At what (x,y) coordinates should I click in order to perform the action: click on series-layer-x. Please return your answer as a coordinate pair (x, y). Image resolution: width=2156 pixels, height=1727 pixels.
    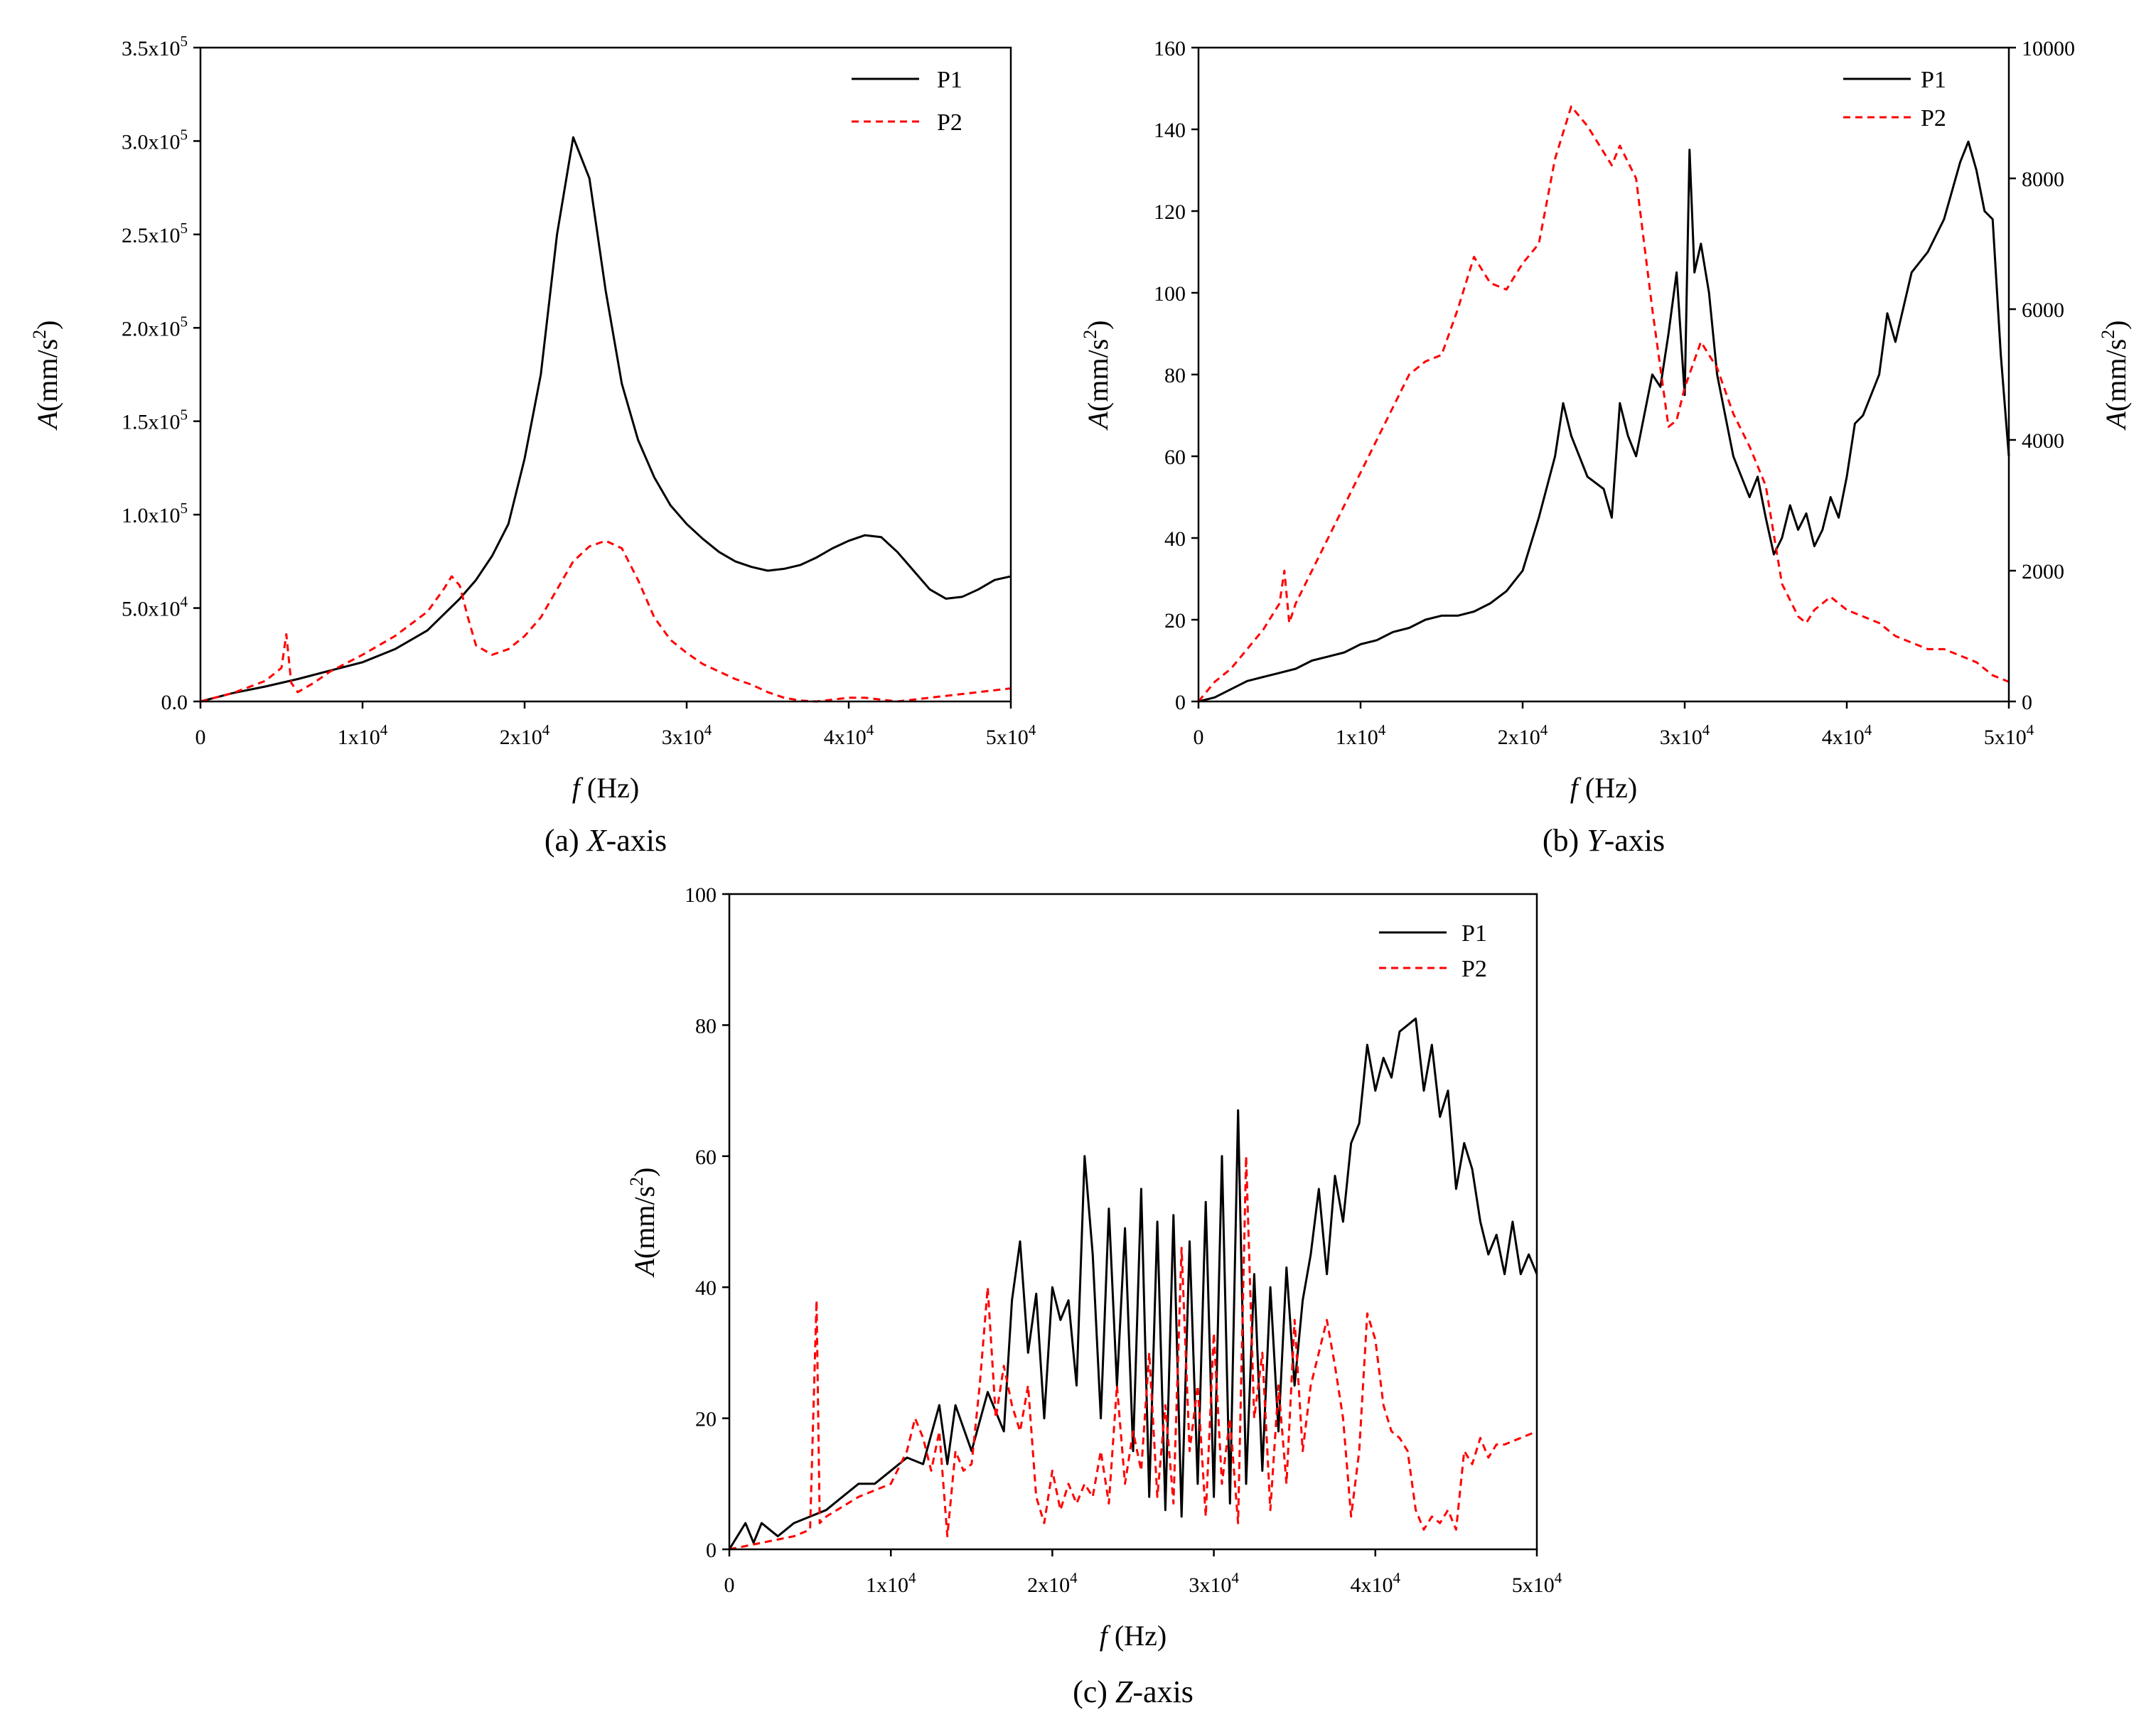
    Looking at the image, I should click on (606, 419).